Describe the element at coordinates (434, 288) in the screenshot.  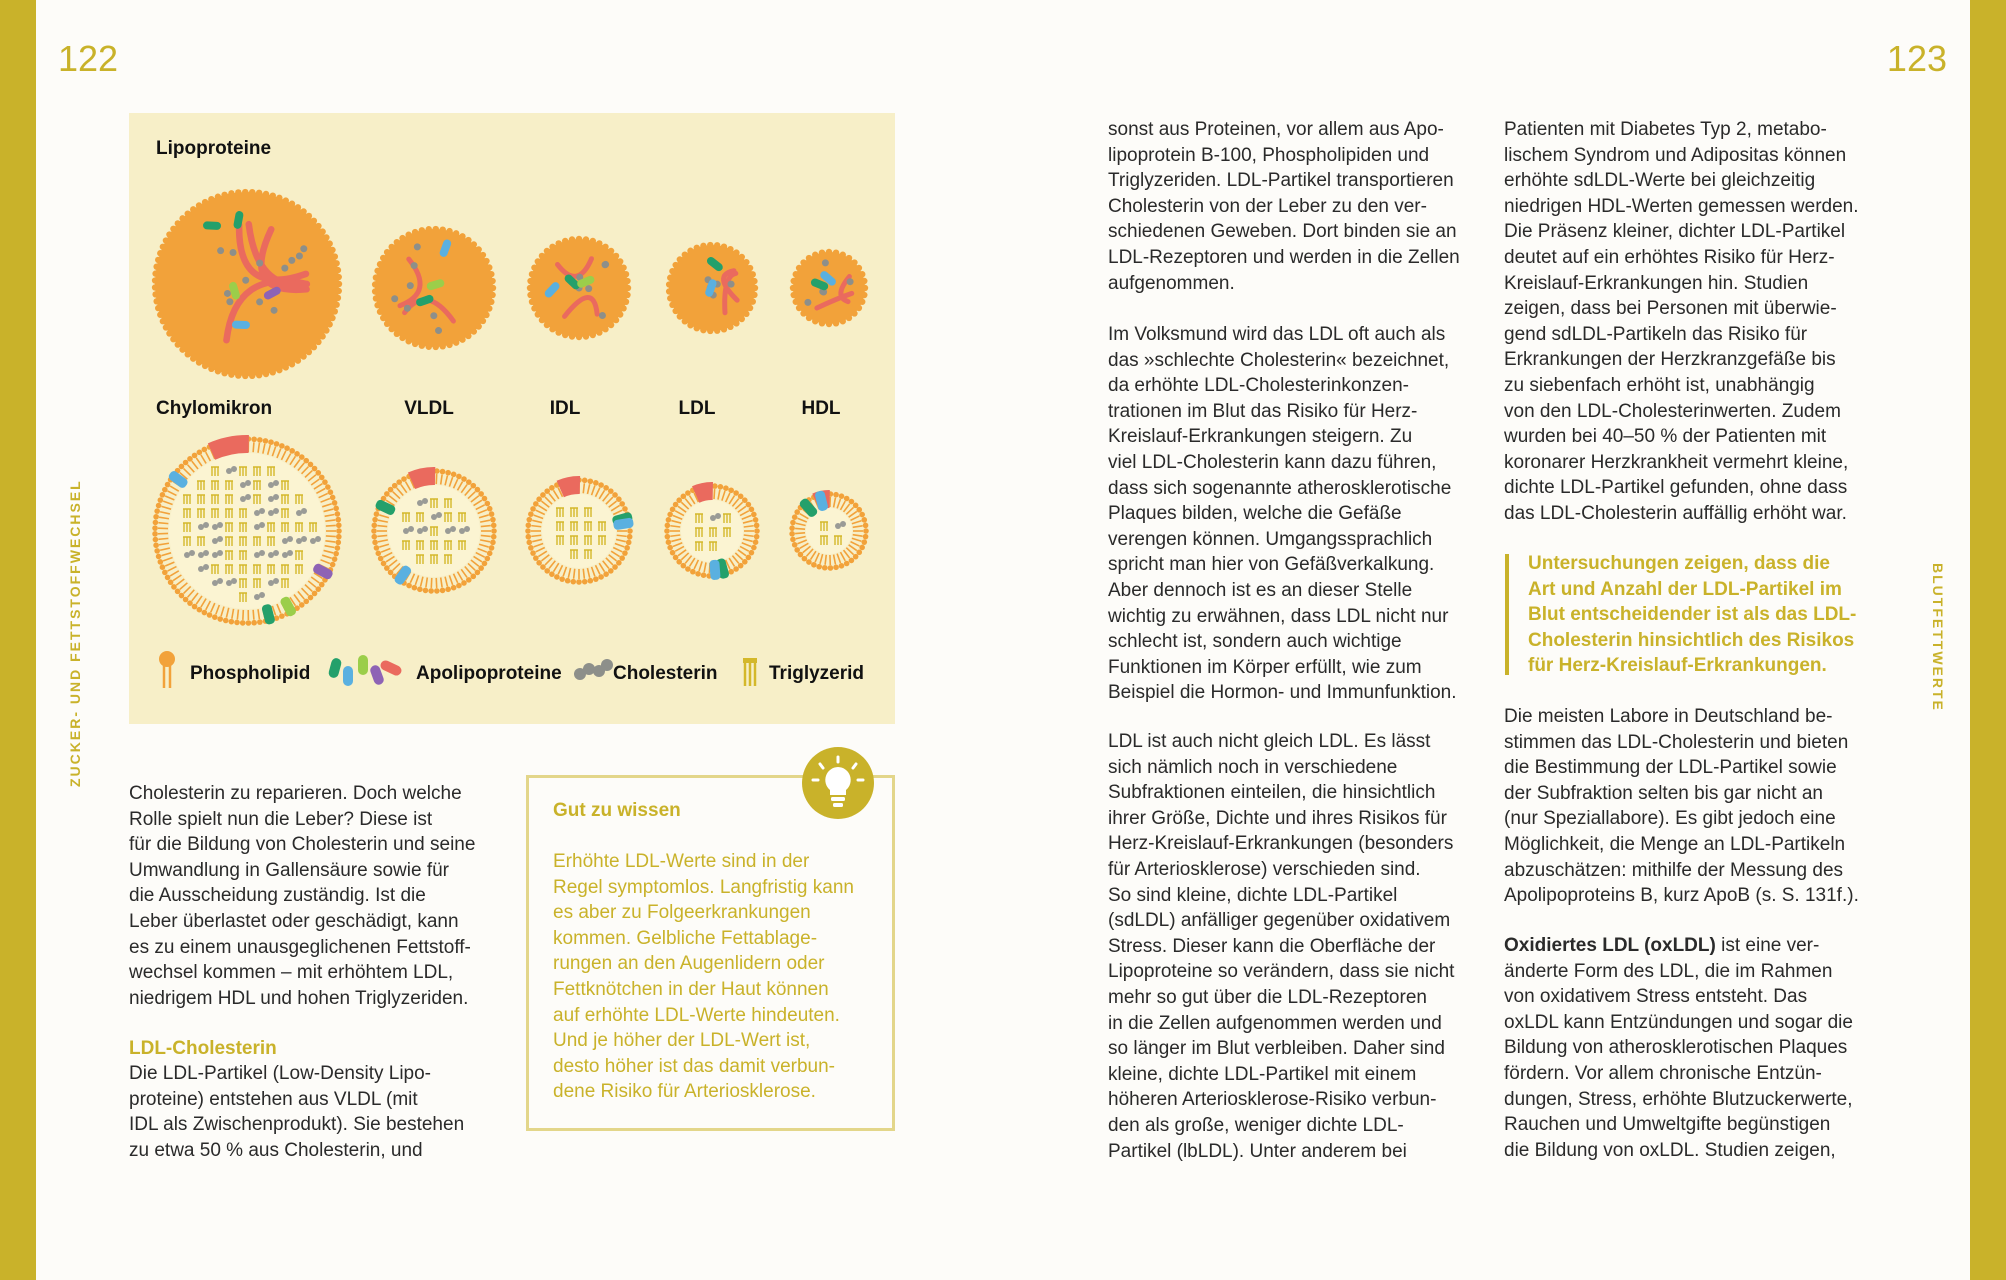
I see `vldl-surface-particle` at that location.